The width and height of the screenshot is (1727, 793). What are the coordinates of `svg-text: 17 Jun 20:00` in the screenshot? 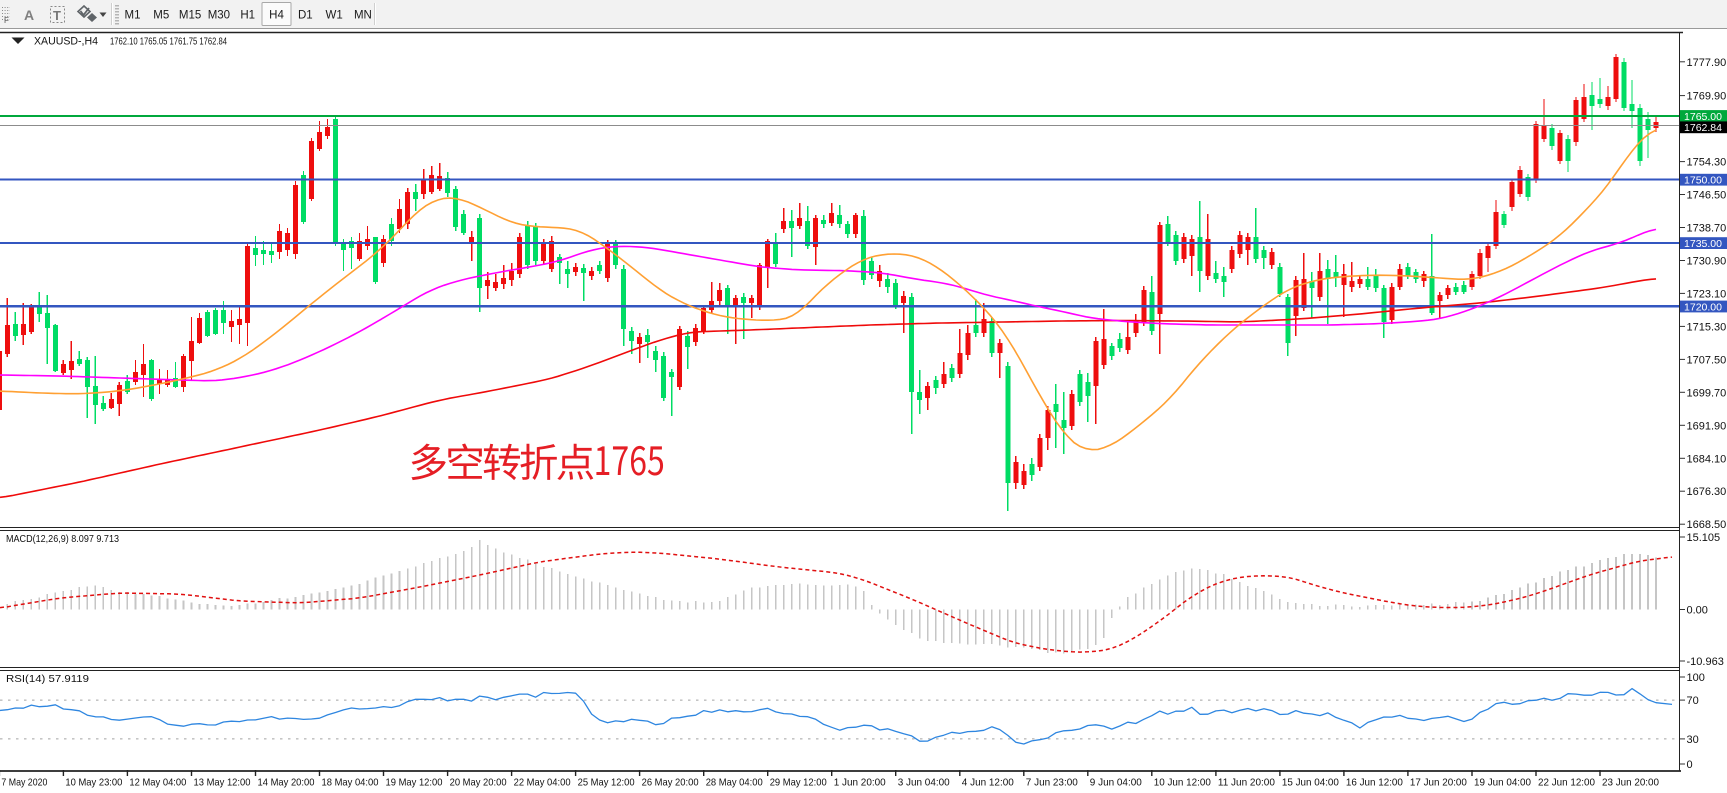 It's located at (1438, 783).